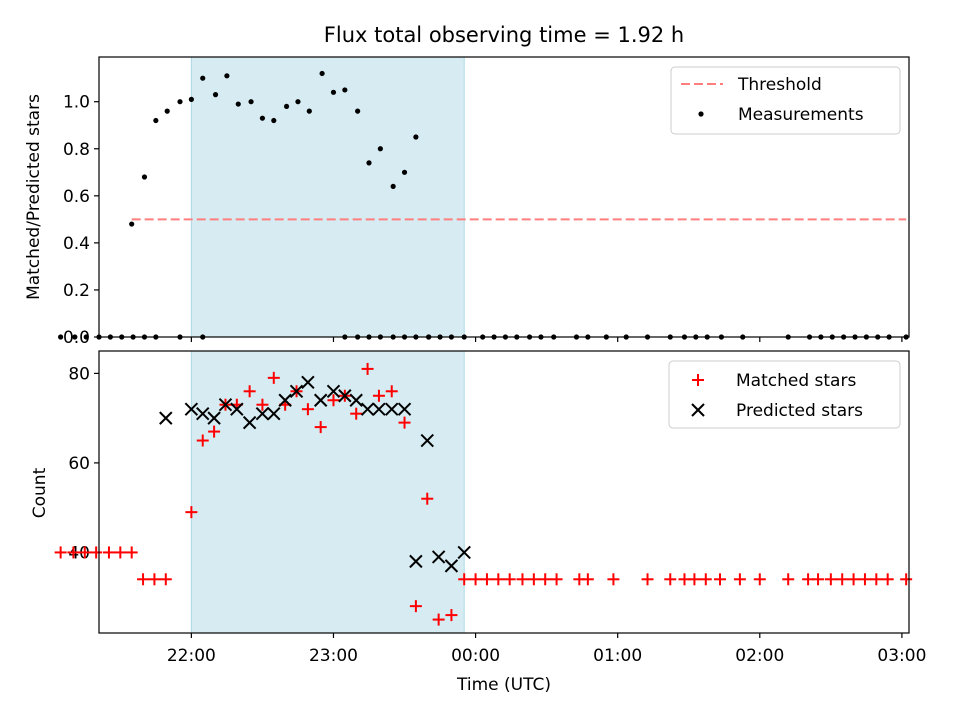  I want to click on top-y-ticks: 0.00.20.40.60.81.0, so click(81, 220).